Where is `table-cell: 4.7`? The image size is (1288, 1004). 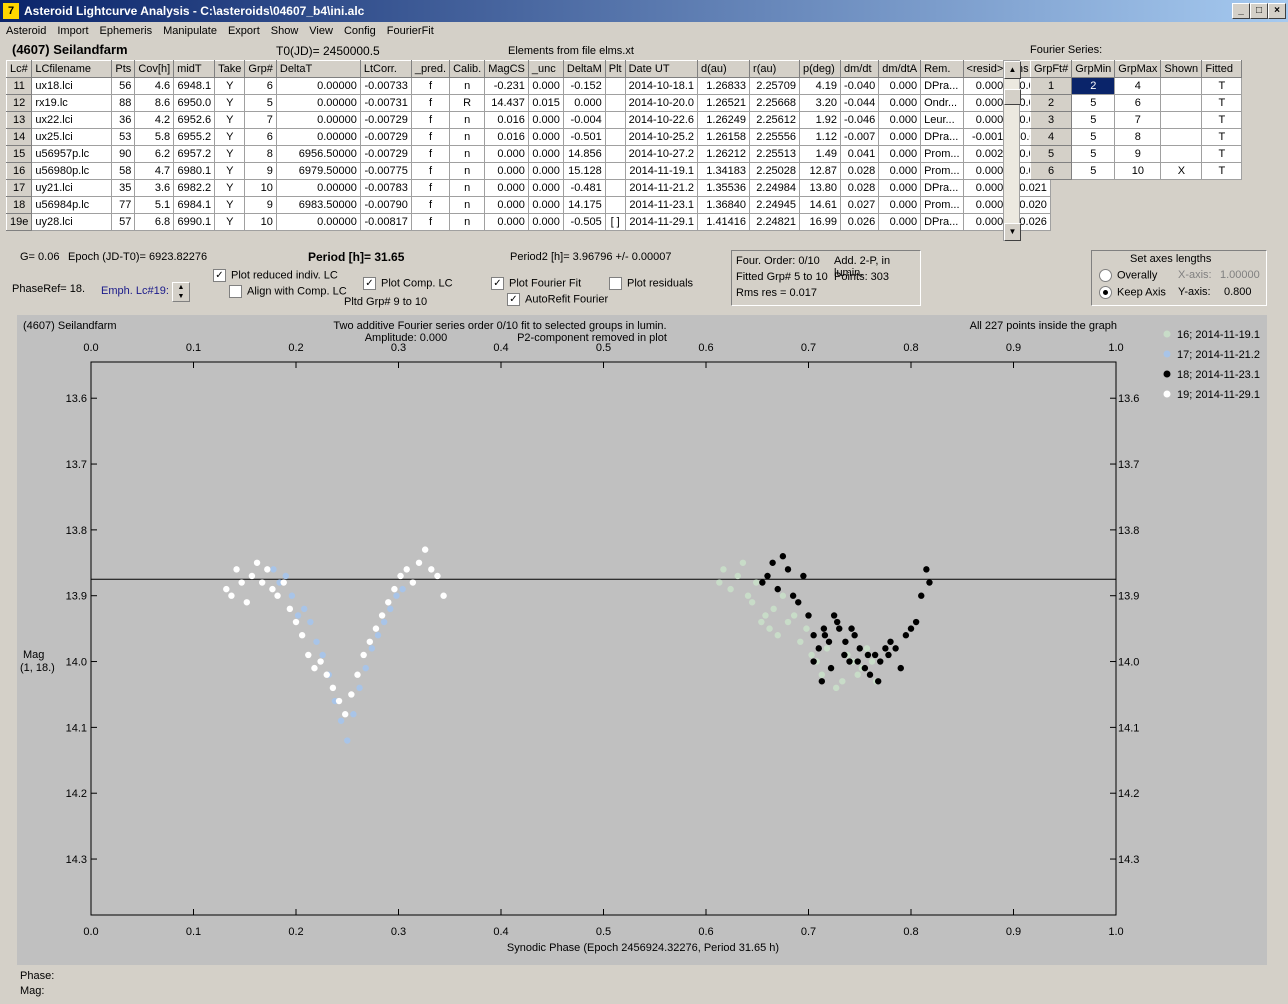 table-cell: 4.7 is located at coordinates (154, 171).